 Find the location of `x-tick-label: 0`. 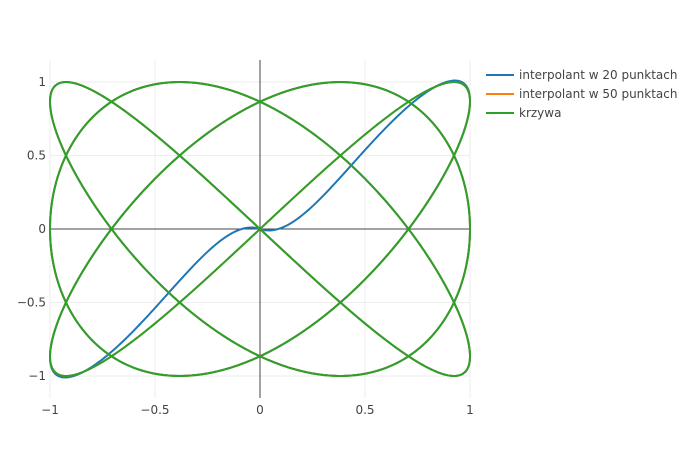

x-tick-label: 0 is located at coordinates (260, 410).